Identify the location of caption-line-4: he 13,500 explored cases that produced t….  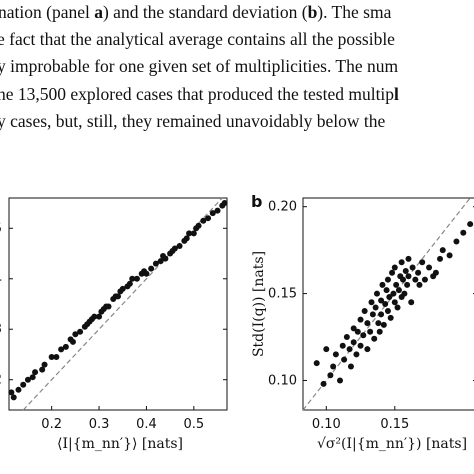
(199, 94).